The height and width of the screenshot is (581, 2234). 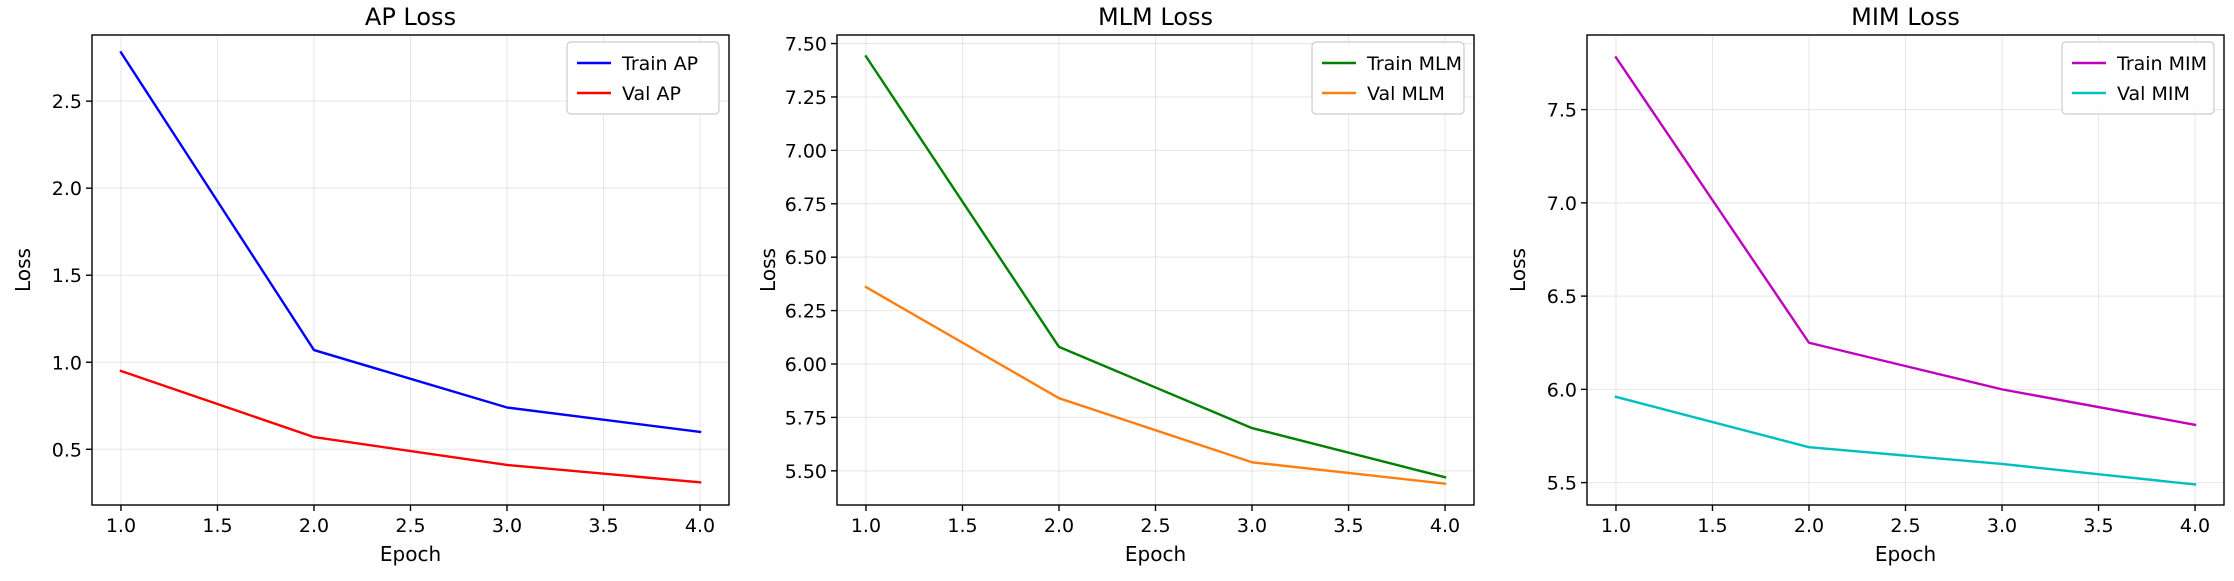 I want to click on chart-1-x-tick-label: 4.0, so click(x=1445, y=526).